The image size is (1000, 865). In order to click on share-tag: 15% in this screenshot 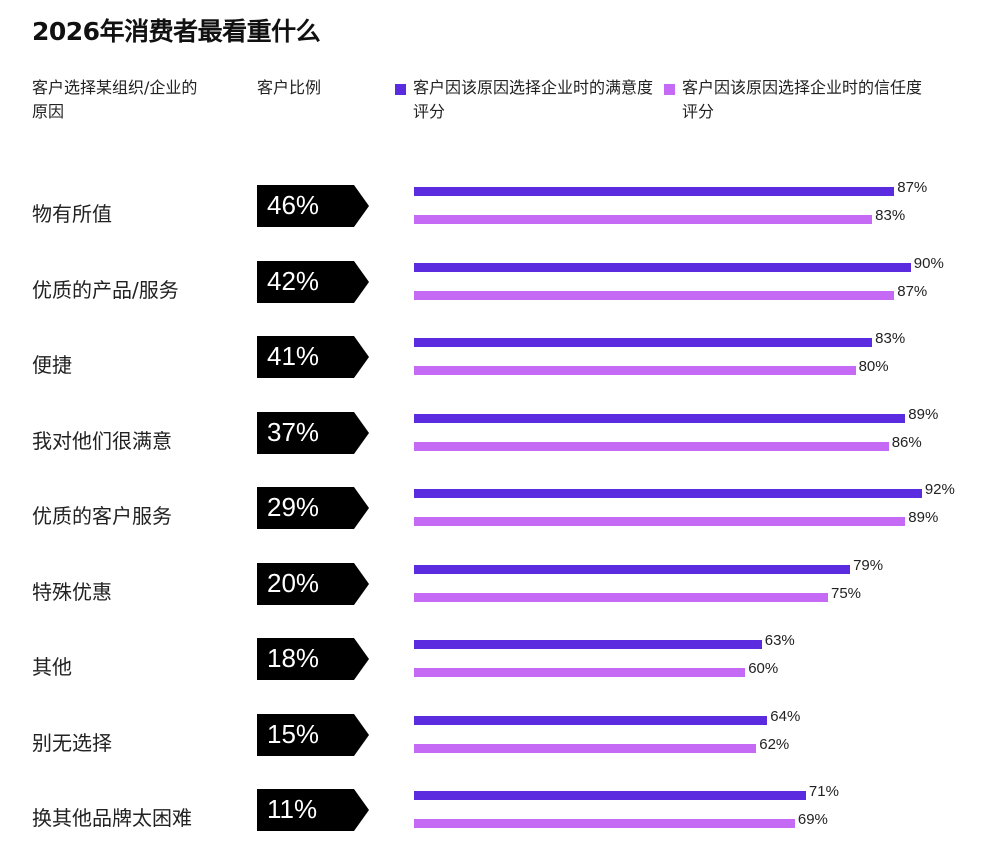, I will do `click(313, 734)`.